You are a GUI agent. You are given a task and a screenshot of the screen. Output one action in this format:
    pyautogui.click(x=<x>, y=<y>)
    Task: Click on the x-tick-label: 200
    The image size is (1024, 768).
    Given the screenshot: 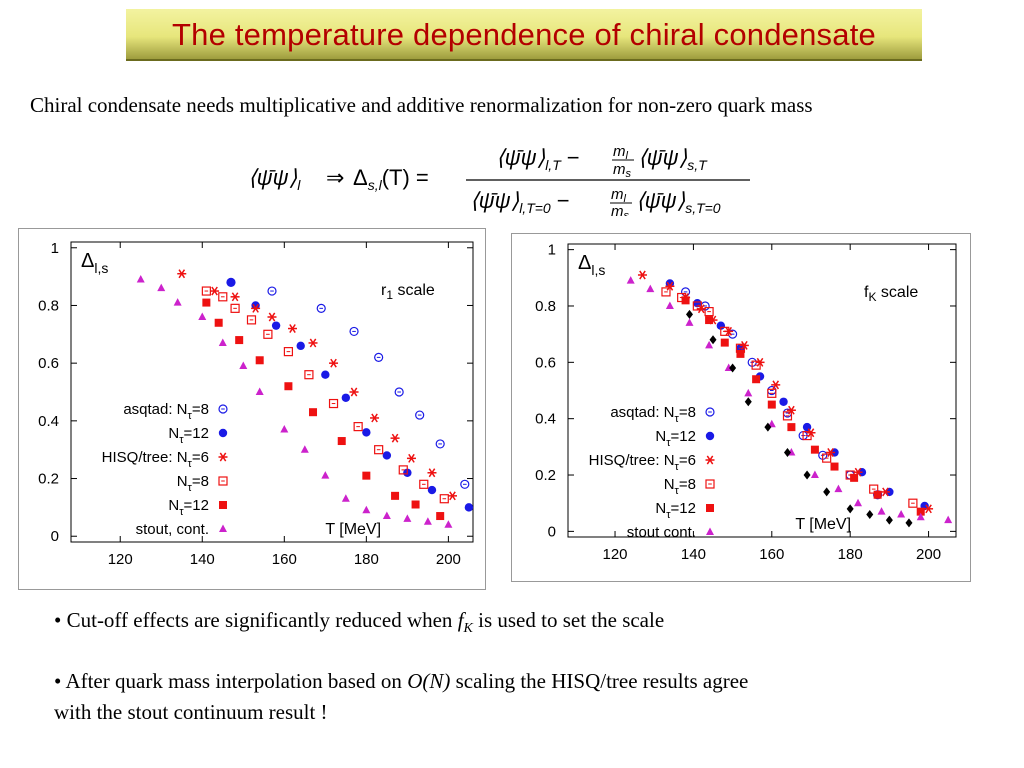 What is the action you would take?
    pyautogui.click(x=448, y=559)
    